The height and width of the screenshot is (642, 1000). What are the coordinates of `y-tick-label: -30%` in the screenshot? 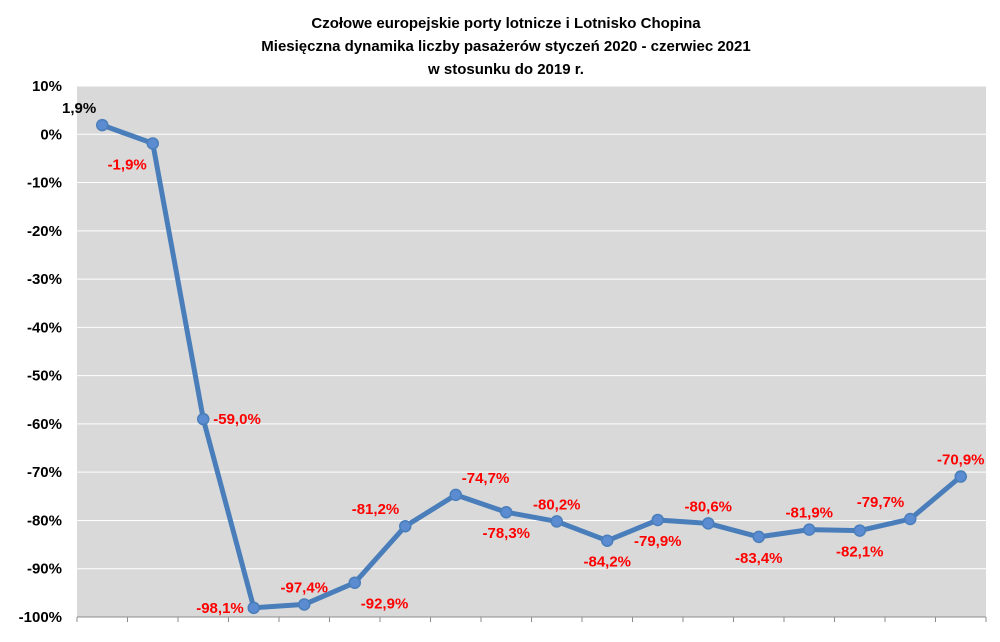 It's located at (44, 279).